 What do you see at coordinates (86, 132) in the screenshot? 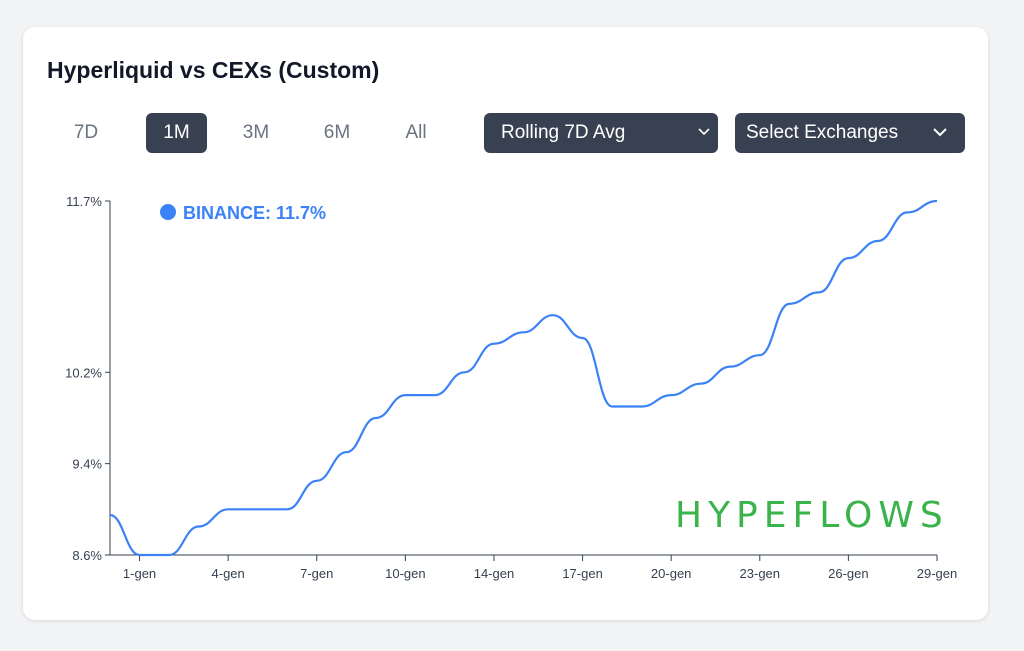
I see `range-7d-button: 7D` at bounding box center [86, 132].